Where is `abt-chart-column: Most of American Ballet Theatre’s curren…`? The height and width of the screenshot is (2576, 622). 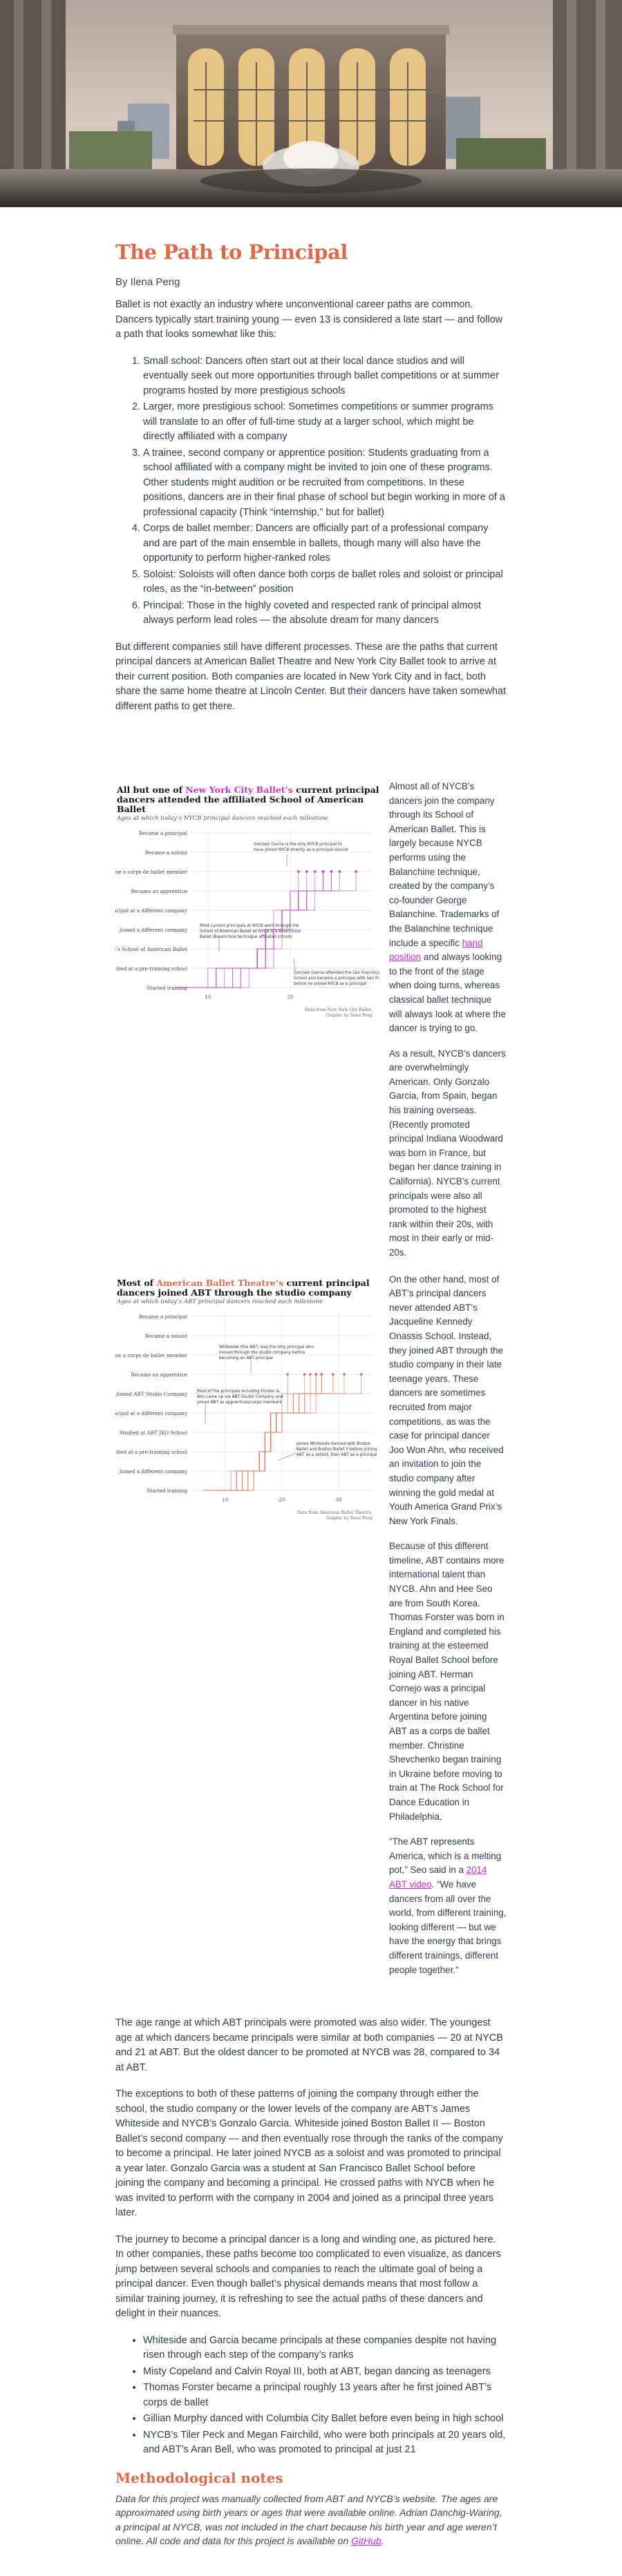 abt-chart-column: Most of American Ballet Theatre’s curren… is located at coordinates (226, 1631).